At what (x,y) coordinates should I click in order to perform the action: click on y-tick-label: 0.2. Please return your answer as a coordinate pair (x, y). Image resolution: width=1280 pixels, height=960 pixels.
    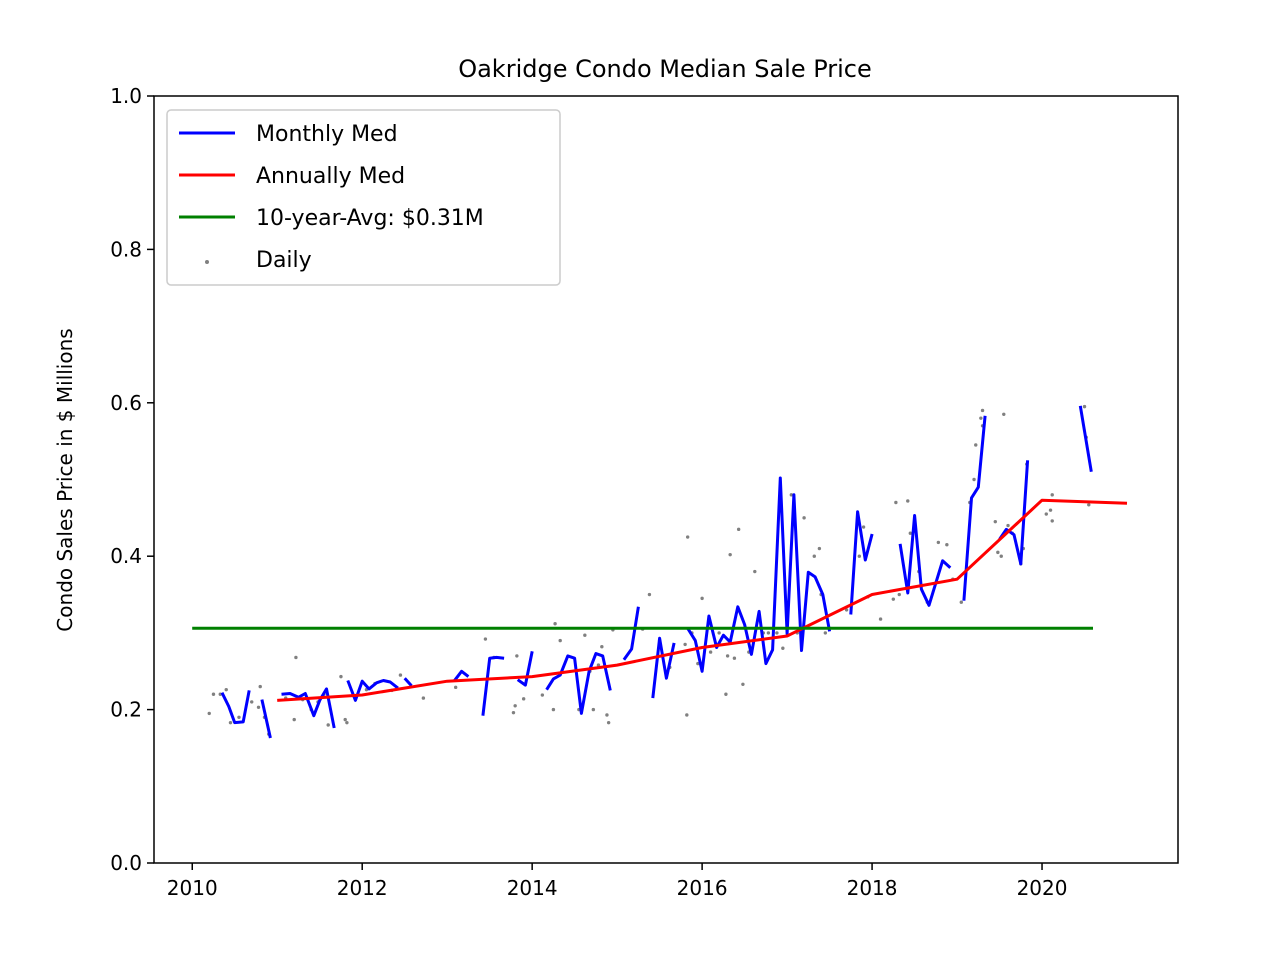
    Looking at the image, I should click on (126, 710).